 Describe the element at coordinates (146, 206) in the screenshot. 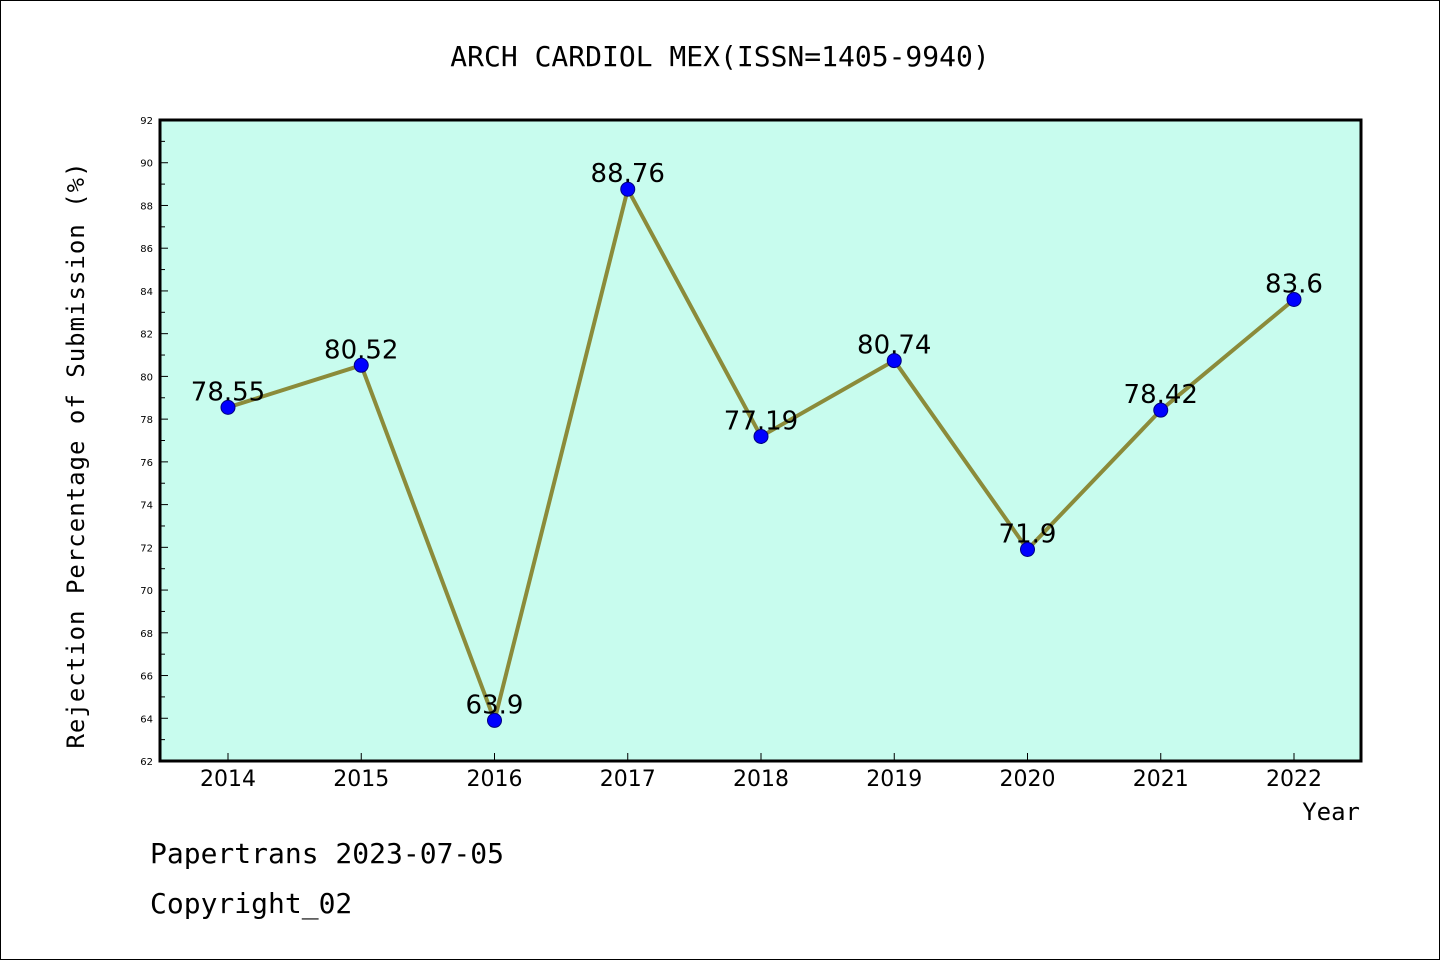

I see `y-tick-label: 88` at that location.